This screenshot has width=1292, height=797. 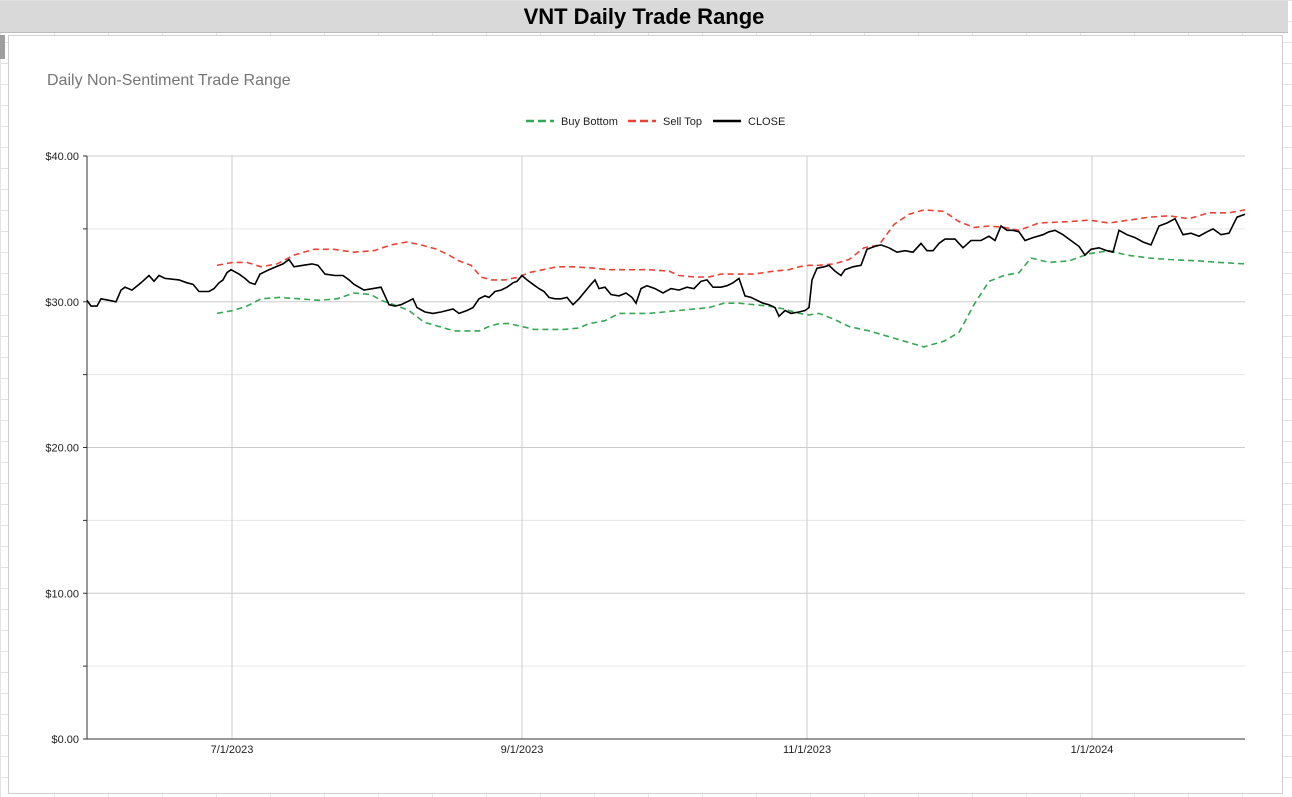 What do you see at coordinates (731, 245) in the screenshot?
I see `series-line-sell-top` at bounding box center [731, 245].